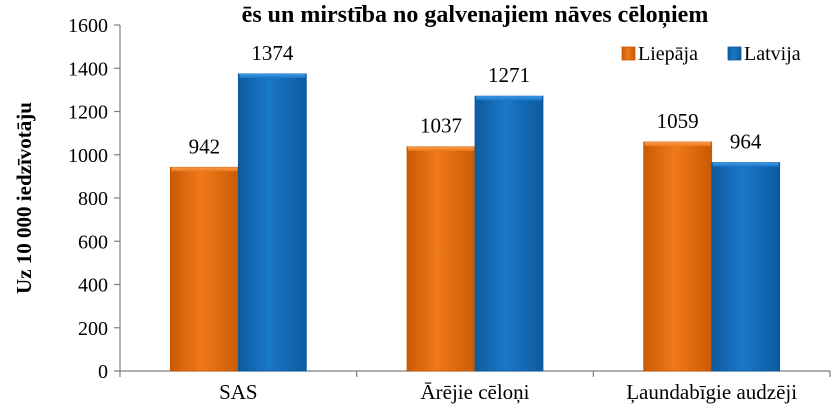 The height and width of the screenshot is (413, 840). What do you see at coordinates (93, 286) in the screenshot?
I see `y-tick-label: 400` at bounding box center [93, 286].